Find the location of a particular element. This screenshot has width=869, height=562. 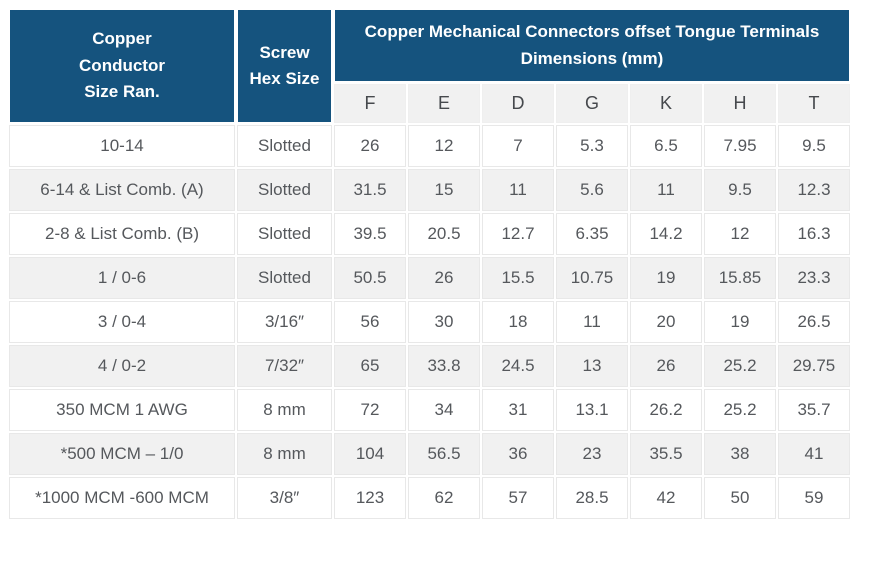

dim-cell-E: 20.5 is located at coordinates (444, 234).